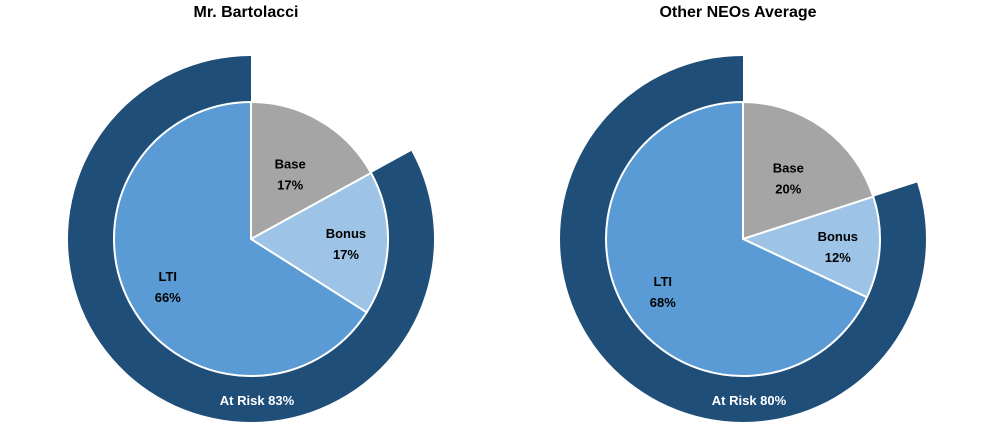 This screenshot has width=984, height=434. What do you see at coordinates (663, 292) in the screenshot?
I see `slice-label-lti: LTI 68%` at bounding box center [663, 292].